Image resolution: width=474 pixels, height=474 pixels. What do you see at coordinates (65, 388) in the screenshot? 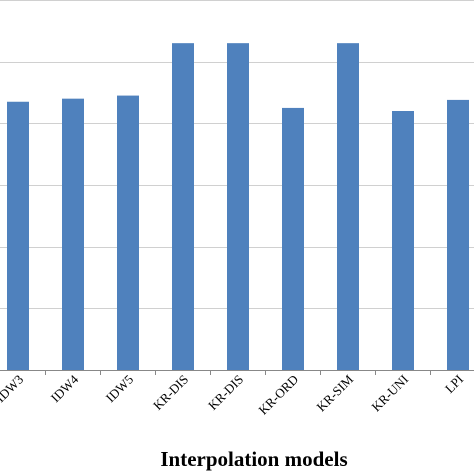
I see `x-tick-label: IDW4` at bounding box center [65, 388].